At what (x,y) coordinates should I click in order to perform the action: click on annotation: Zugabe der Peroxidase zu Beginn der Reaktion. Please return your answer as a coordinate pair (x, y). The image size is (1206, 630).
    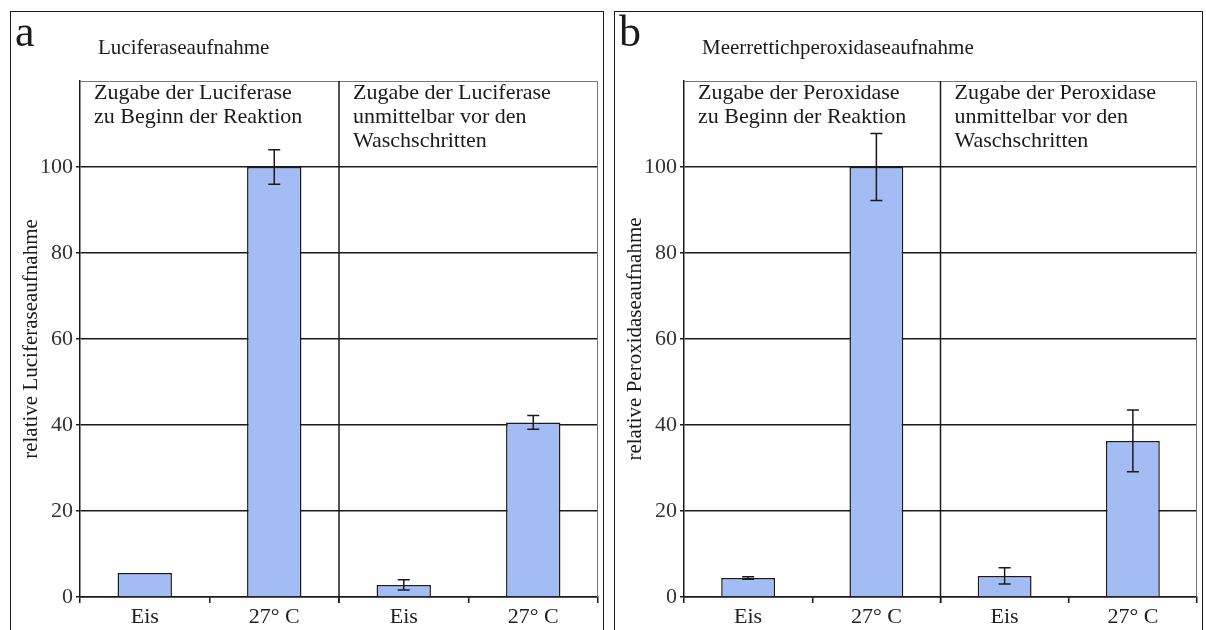
    Looking at the image, I should click on (801, 103).